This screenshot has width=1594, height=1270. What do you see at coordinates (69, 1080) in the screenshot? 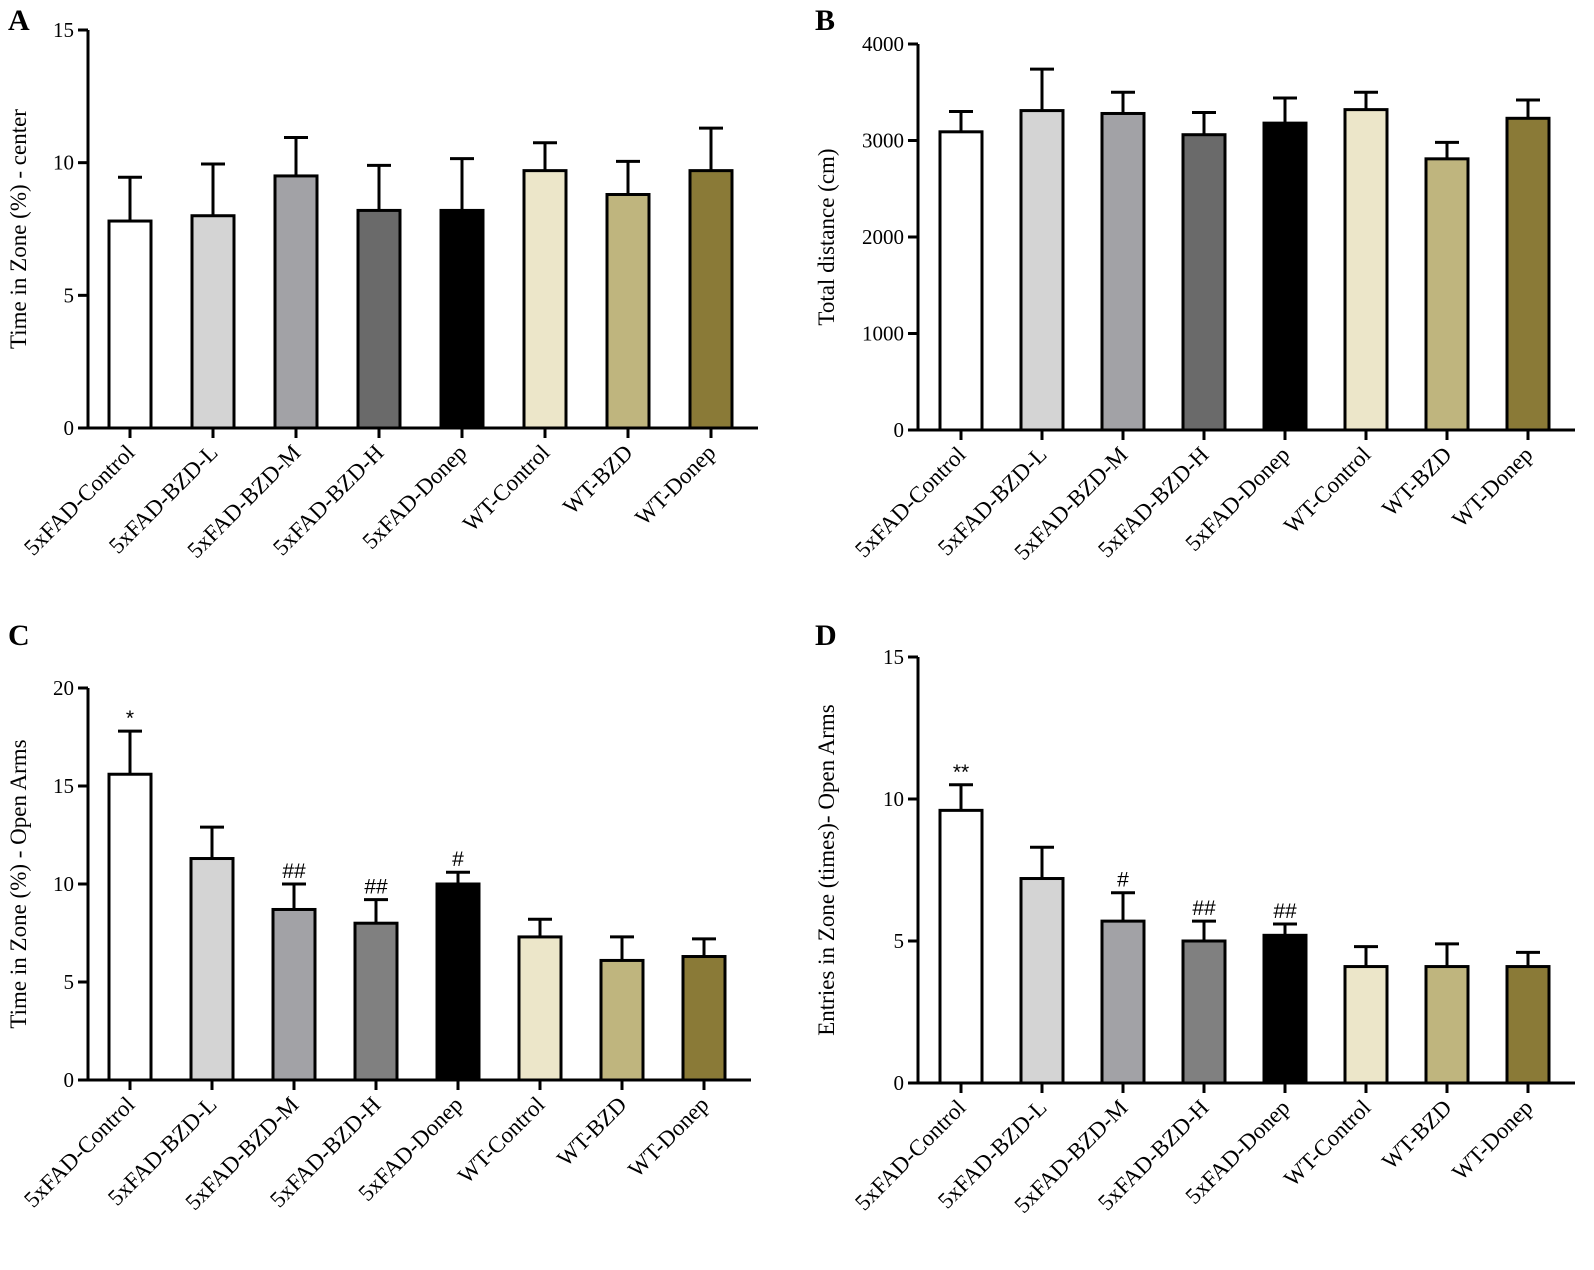
I see `panel-c-y-tick-label: 0` at bounding box center [69, 1080].